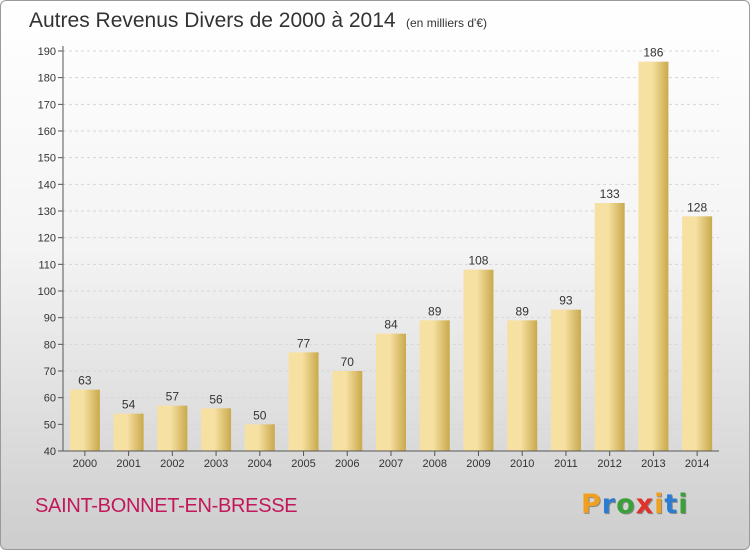 This screenshot has height=550, width=750. What do you see at coordinates (50, 425) in the screenshot?
I see `y-tick-label: 50` at bounding box center [50, 425].